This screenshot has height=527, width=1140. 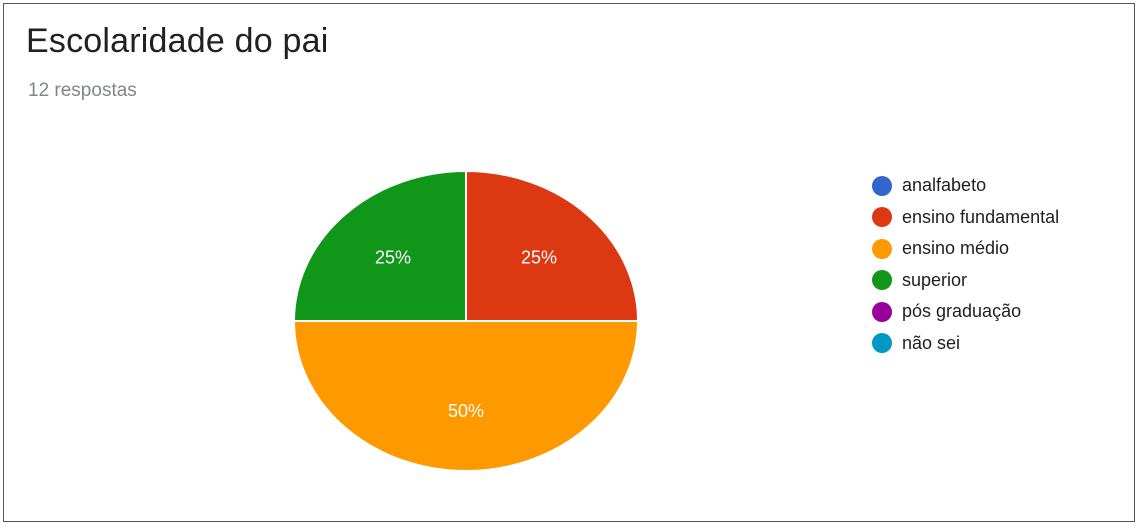 I want to click on legend-item-nao-sei: não sei, so click(x=965, y=344).